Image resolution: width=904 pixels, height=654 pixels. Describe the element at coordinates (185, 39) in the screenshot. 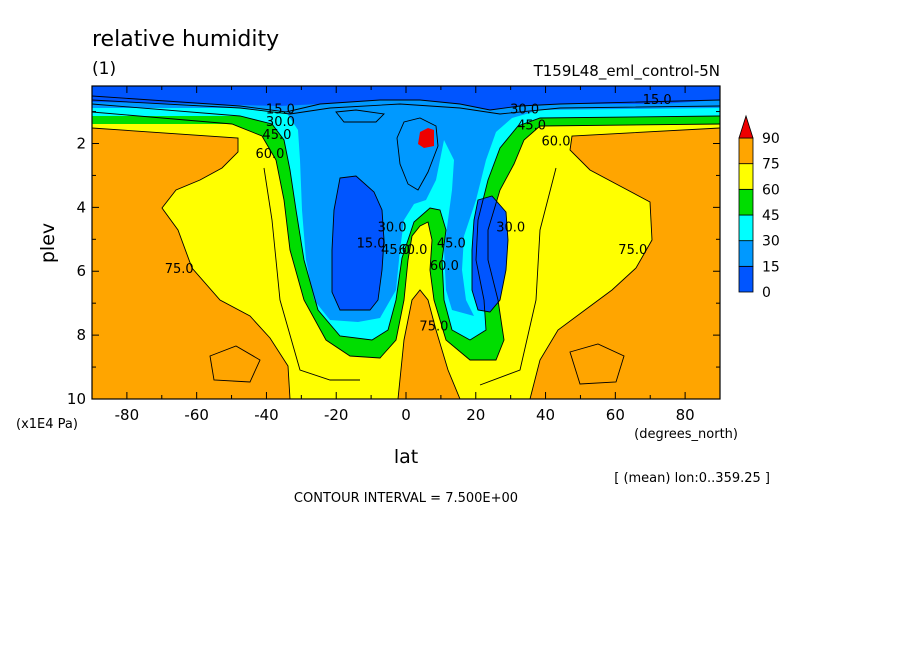

I see `chart-title: relative humidity` at that location.